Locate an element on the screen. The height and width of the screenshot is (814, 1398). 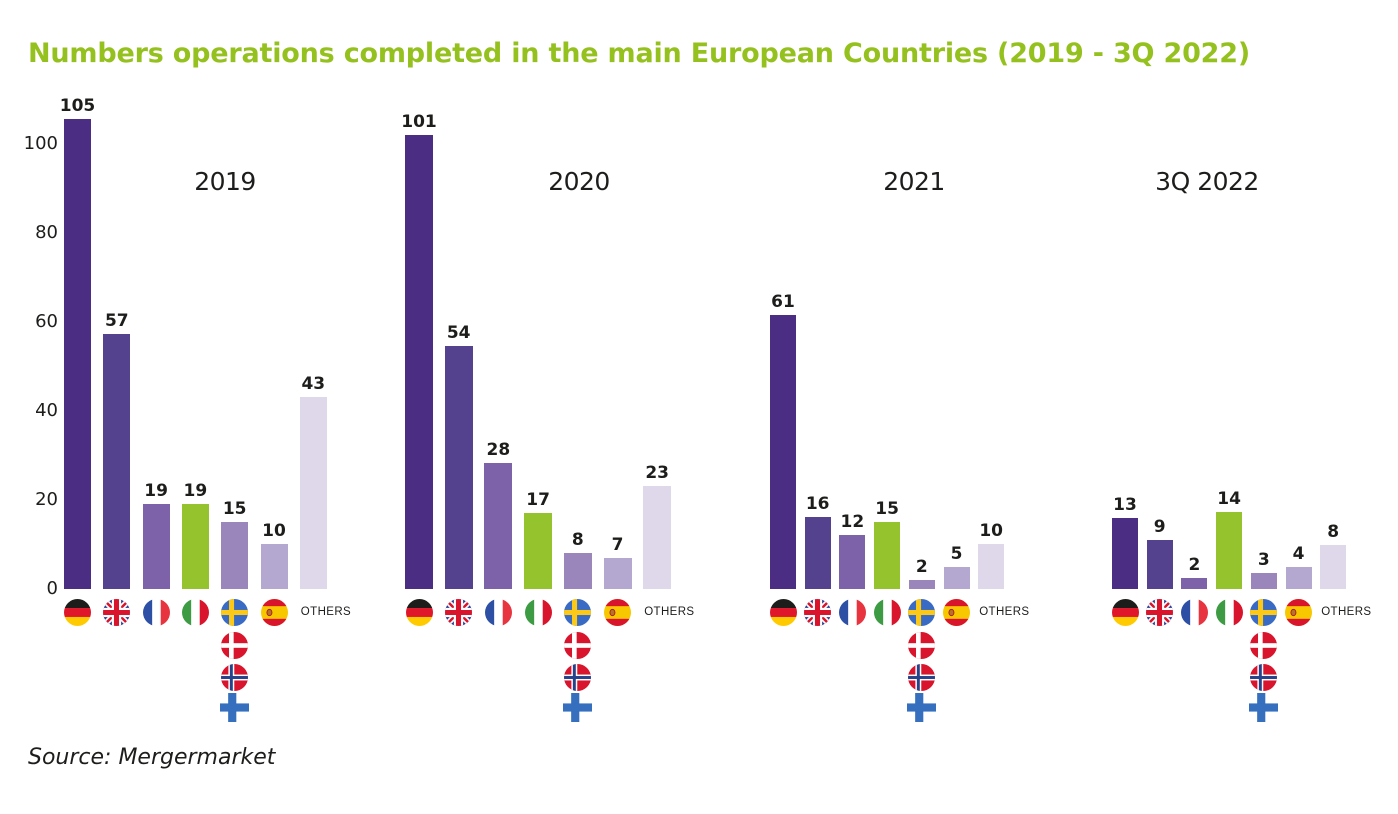
bar-2019-france is located at coordinates (156, 546).